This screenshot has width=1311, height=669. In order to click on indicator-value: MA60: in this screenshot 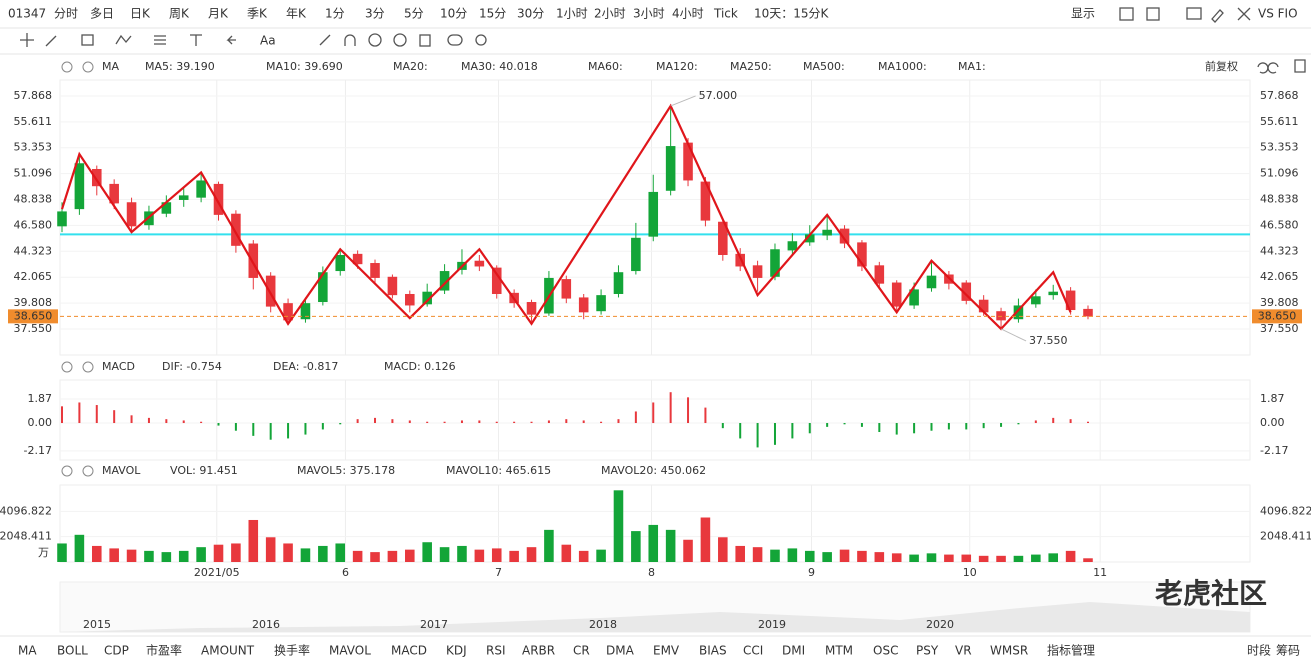, I will do `click(605, 66)`.